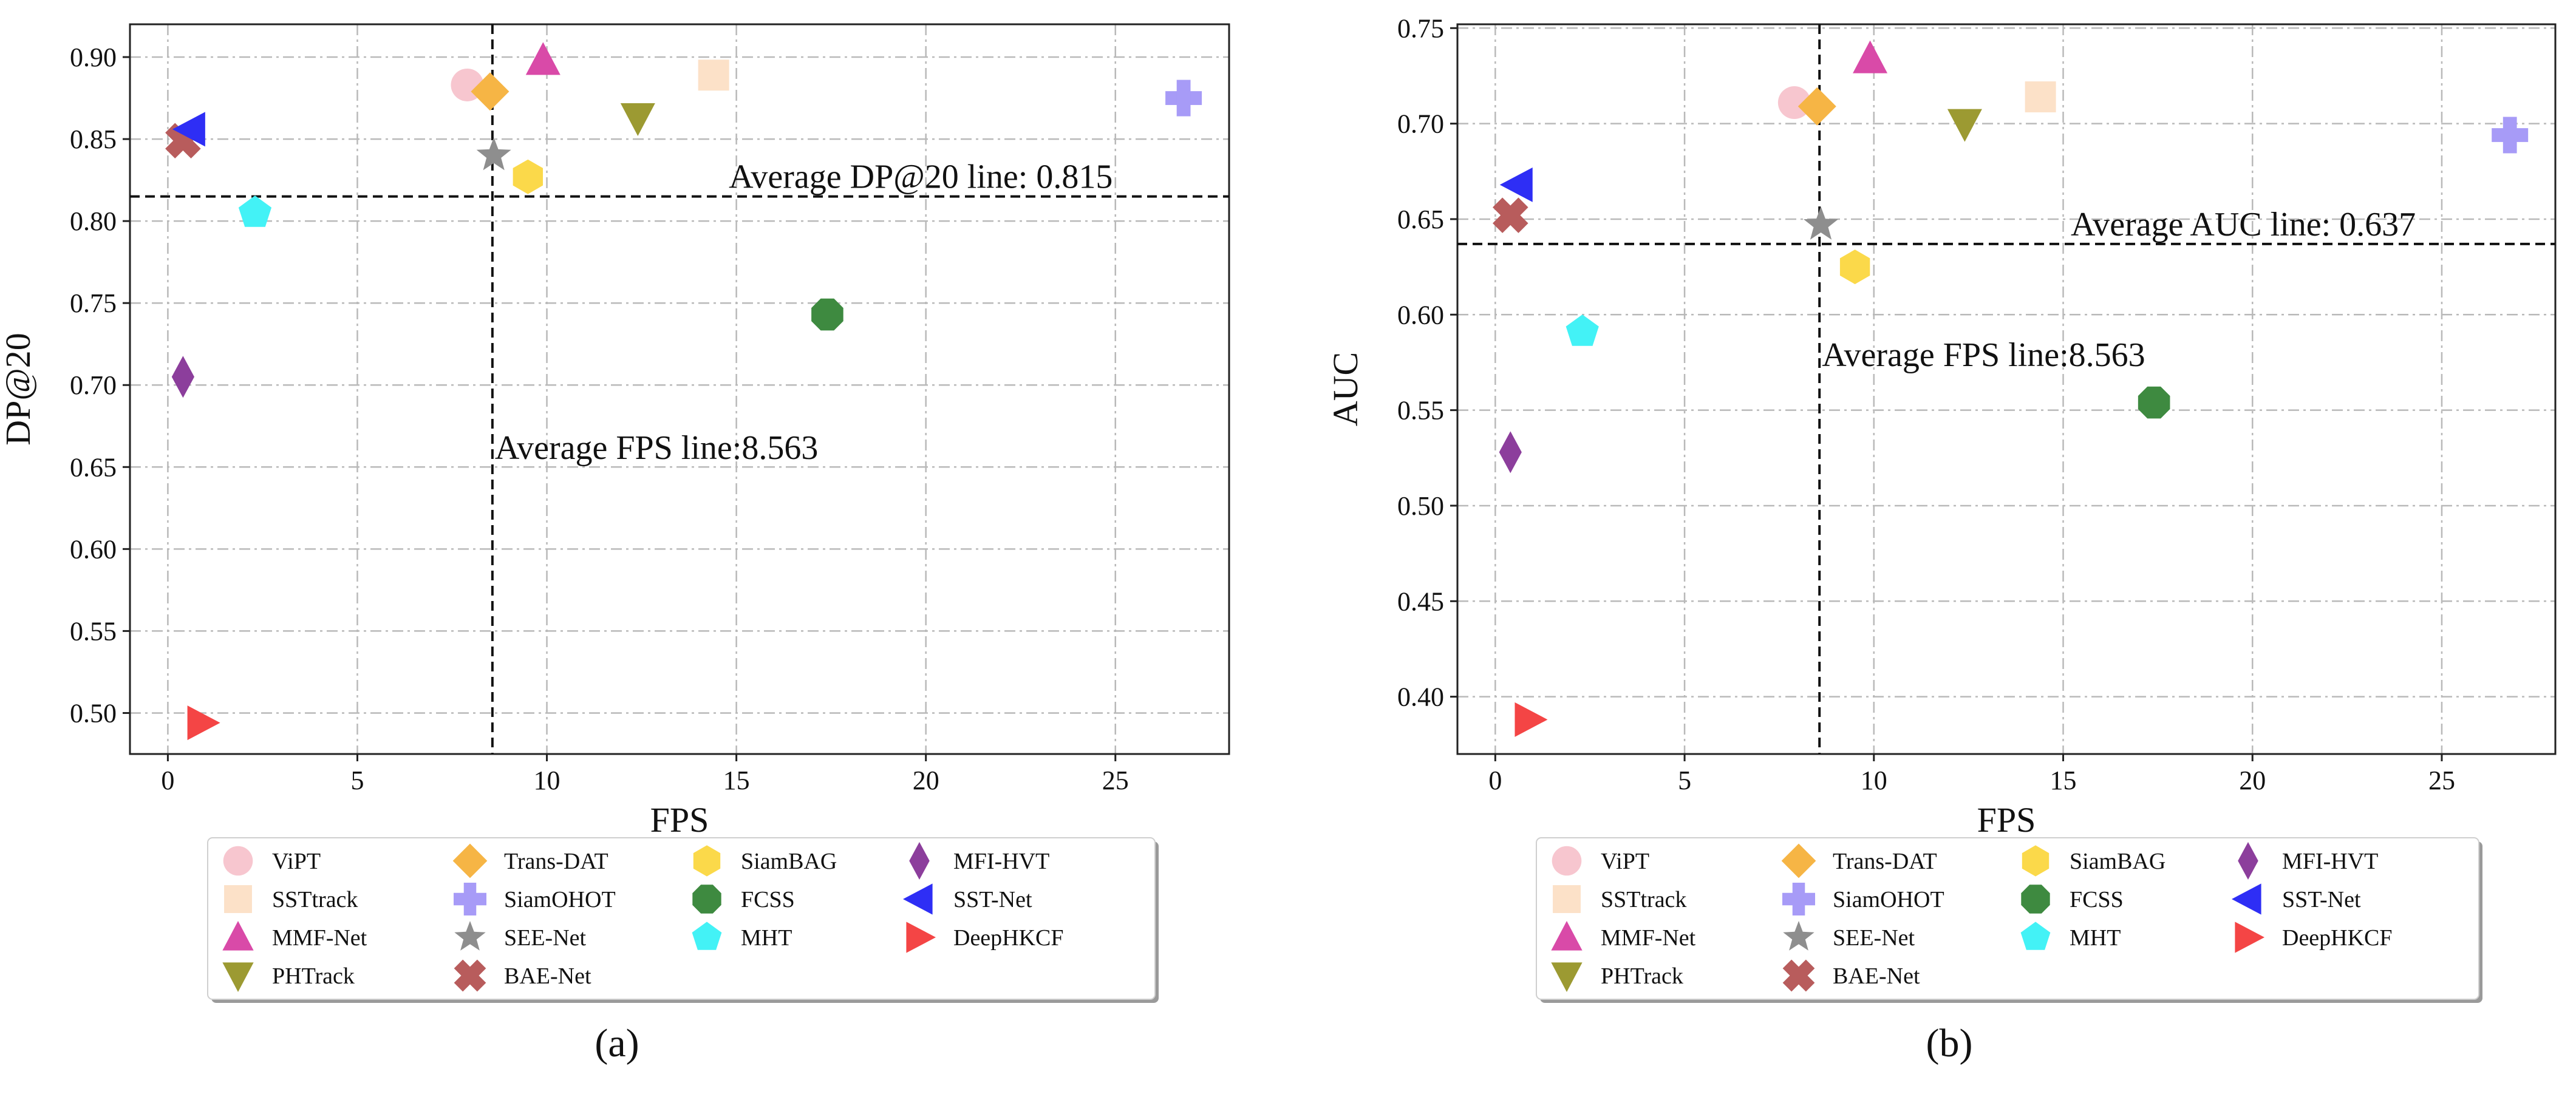 This screenshot has height=1097, width=2576. I want to click on legend-marker-mmf-net, so click(238, 936).